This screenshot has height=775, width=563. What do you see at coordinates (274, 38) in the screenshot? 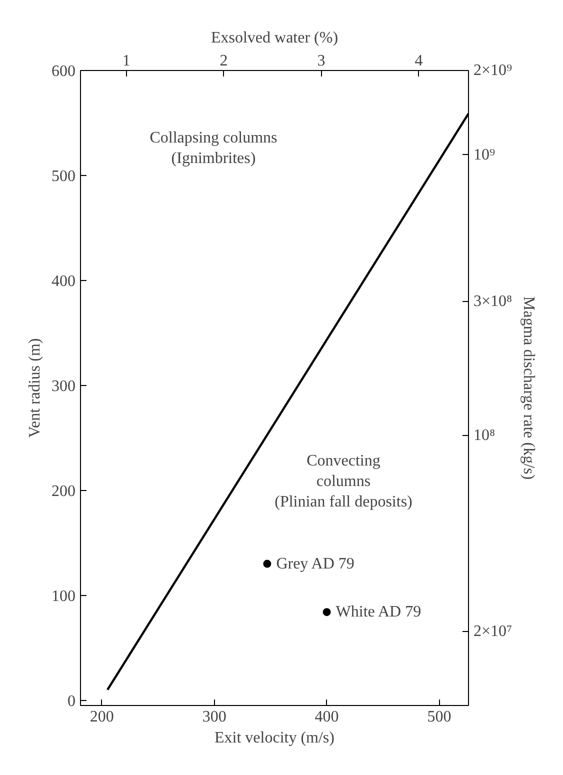
I see `x2-axis-title: Exsolved water (%)` at bounding box center [274, 38].